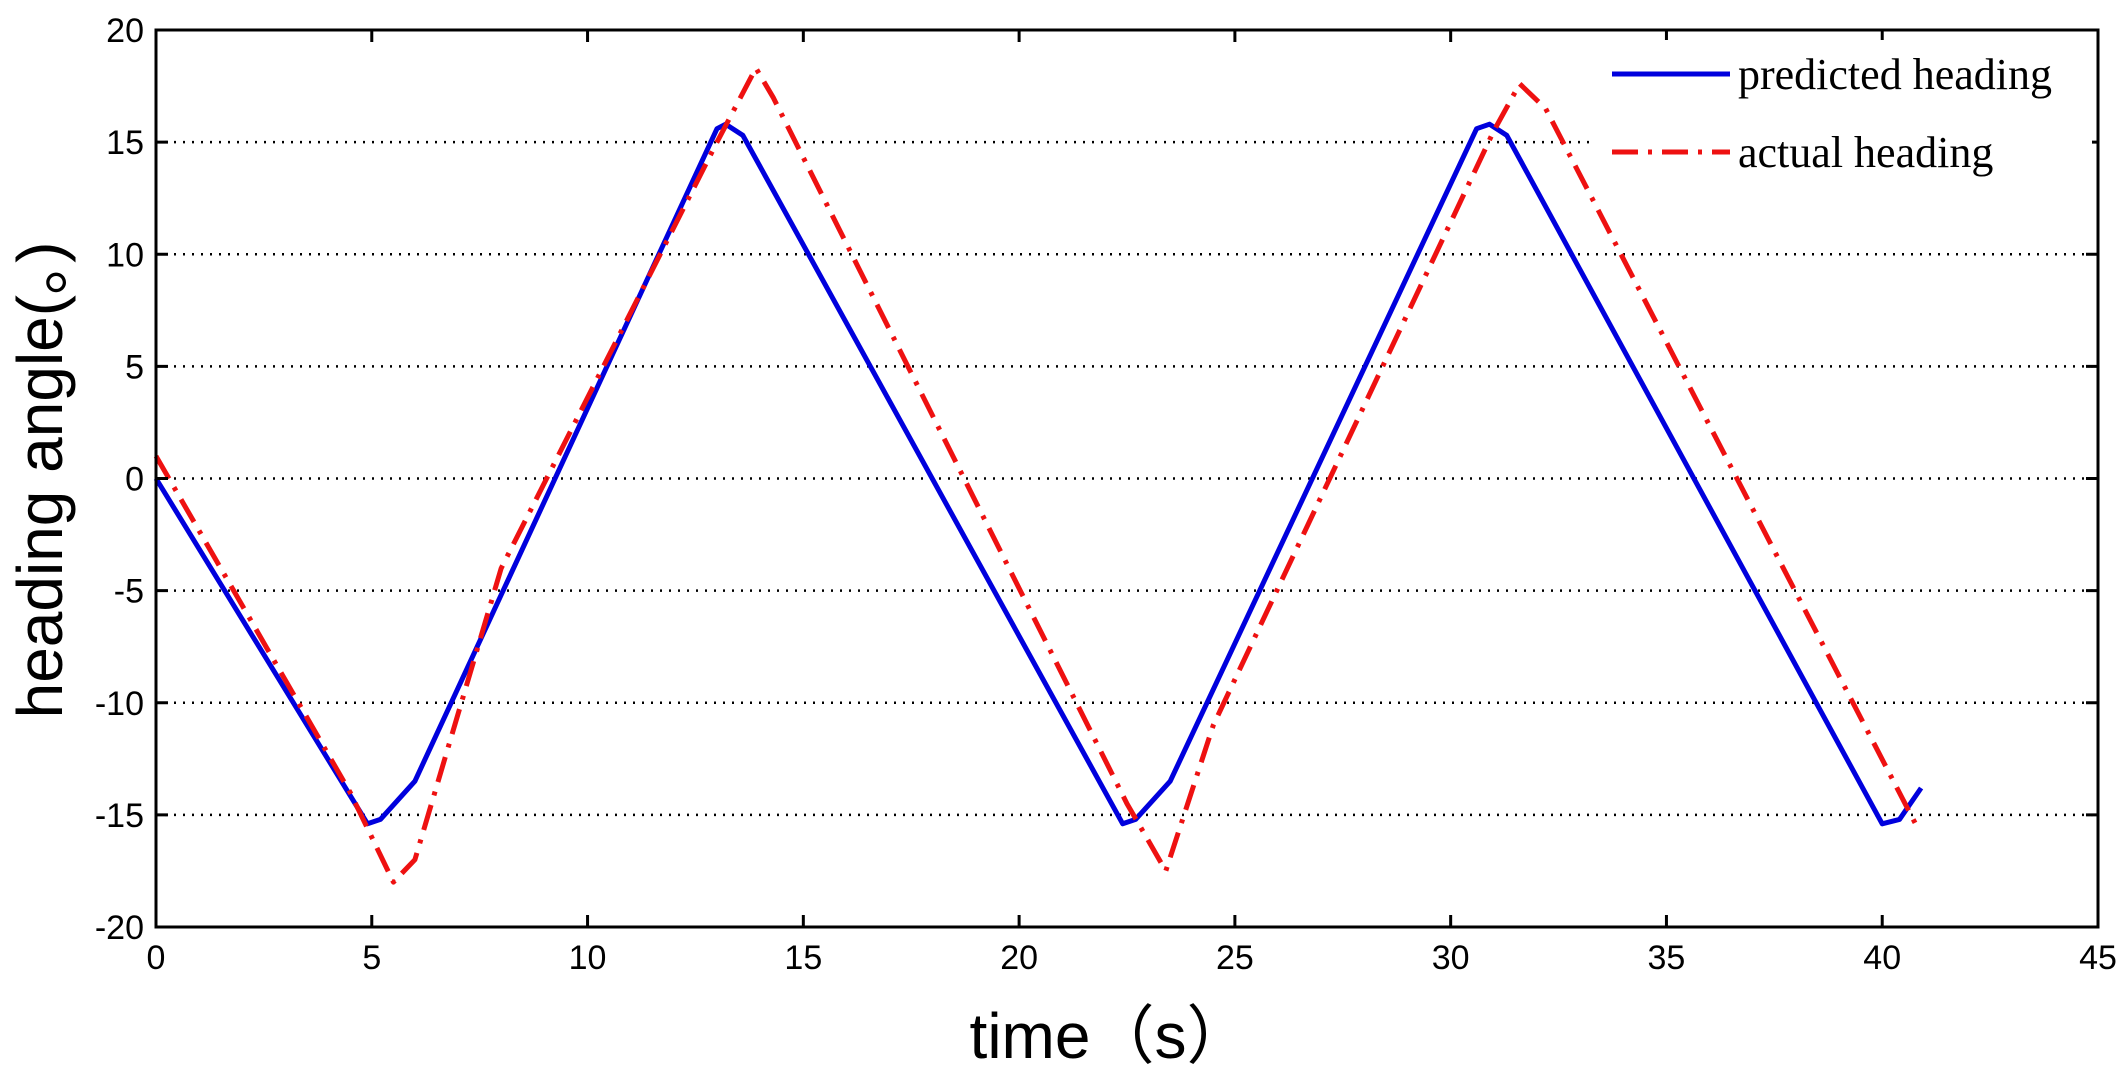  I want to click on legend: predicted heading actual heading, so click(1842, 118).